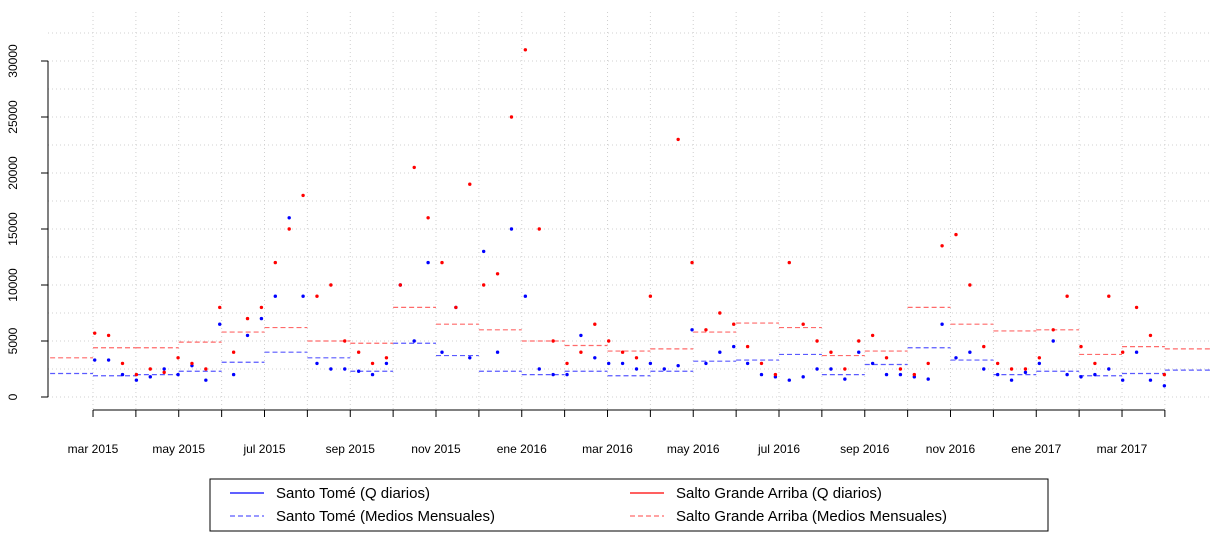  Describe the element at coordinates (93, 449) in the screenshot. I see `x-tick-label: mar 2015` at that location.